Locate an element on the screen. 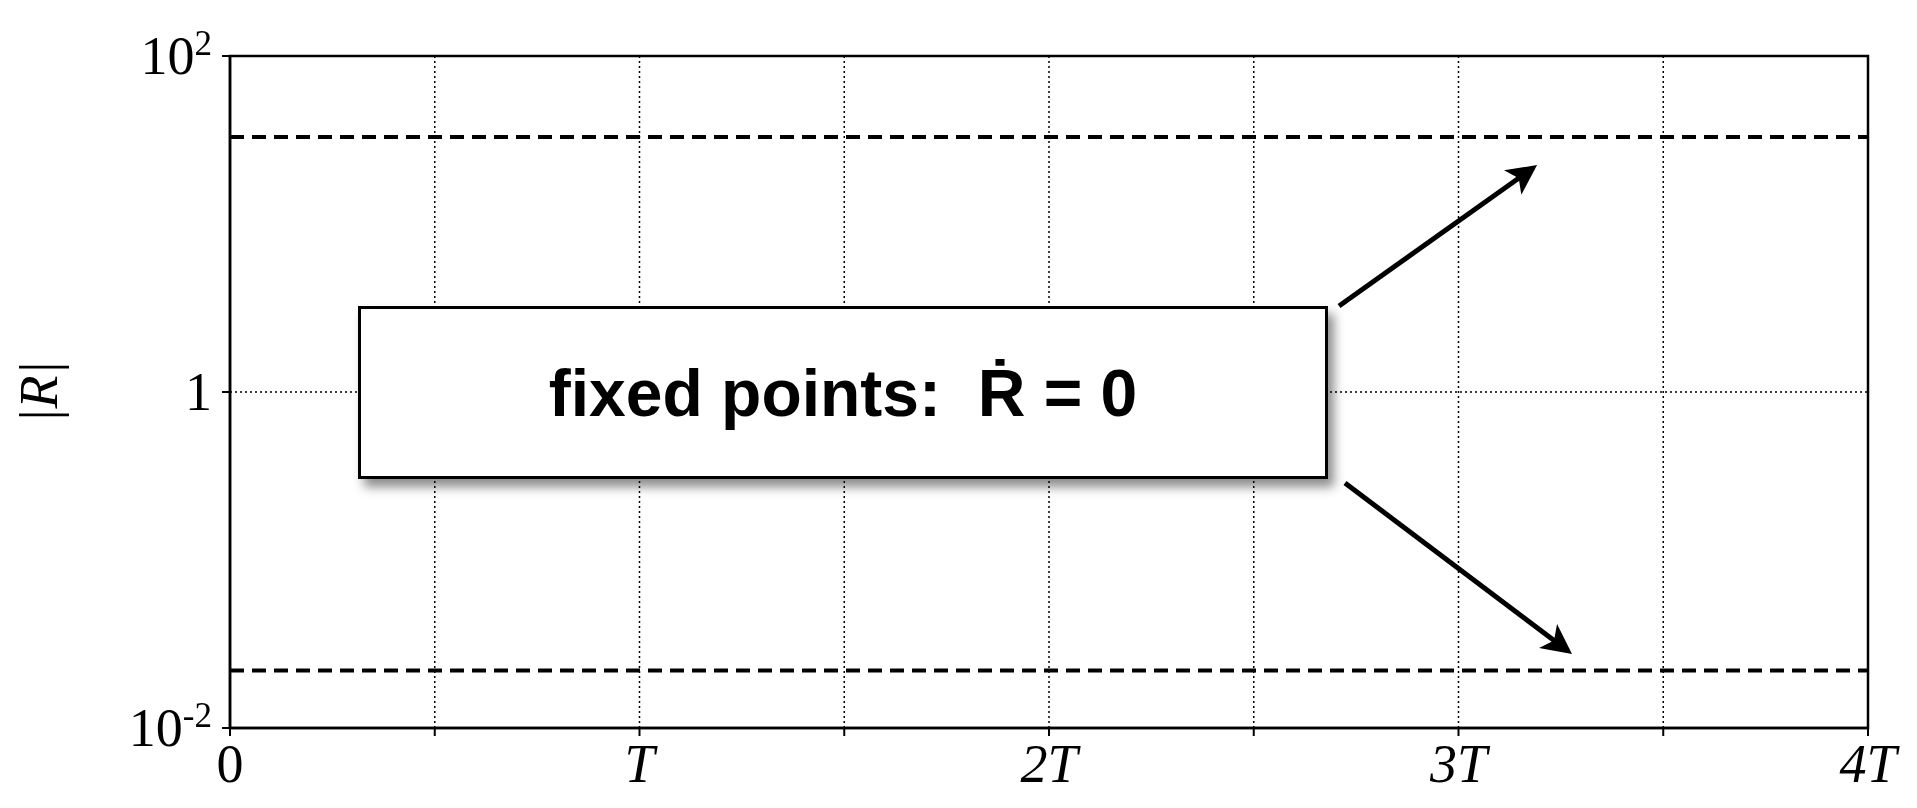 The height and width of the screenshot is (808, 1917). x-tick-label: 4T is located at coordinates (1870, 764).